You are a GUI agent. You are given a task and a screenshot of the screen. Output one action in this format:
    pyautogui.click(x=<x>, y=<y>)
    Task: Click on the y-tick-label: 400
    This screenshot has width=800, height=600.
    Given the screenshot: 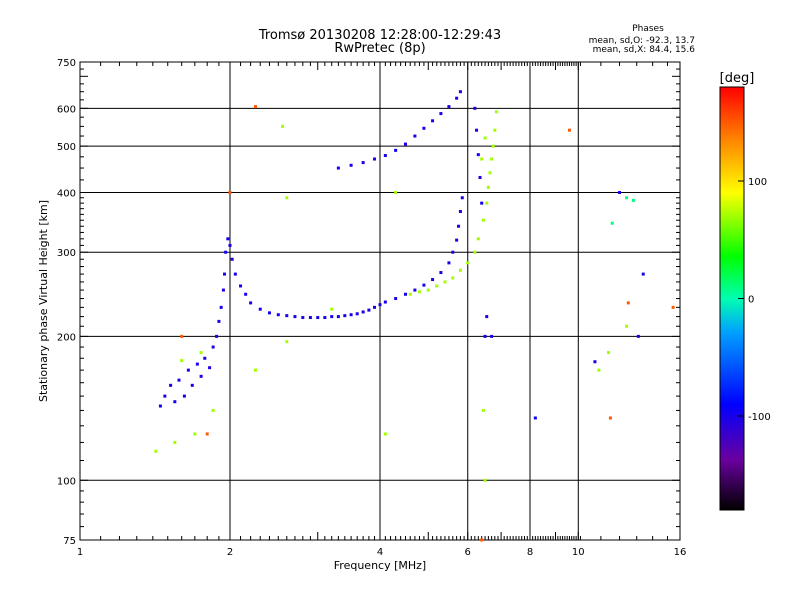 What is the action you would take?
    pyautogui.click(x=66, y=193)
    